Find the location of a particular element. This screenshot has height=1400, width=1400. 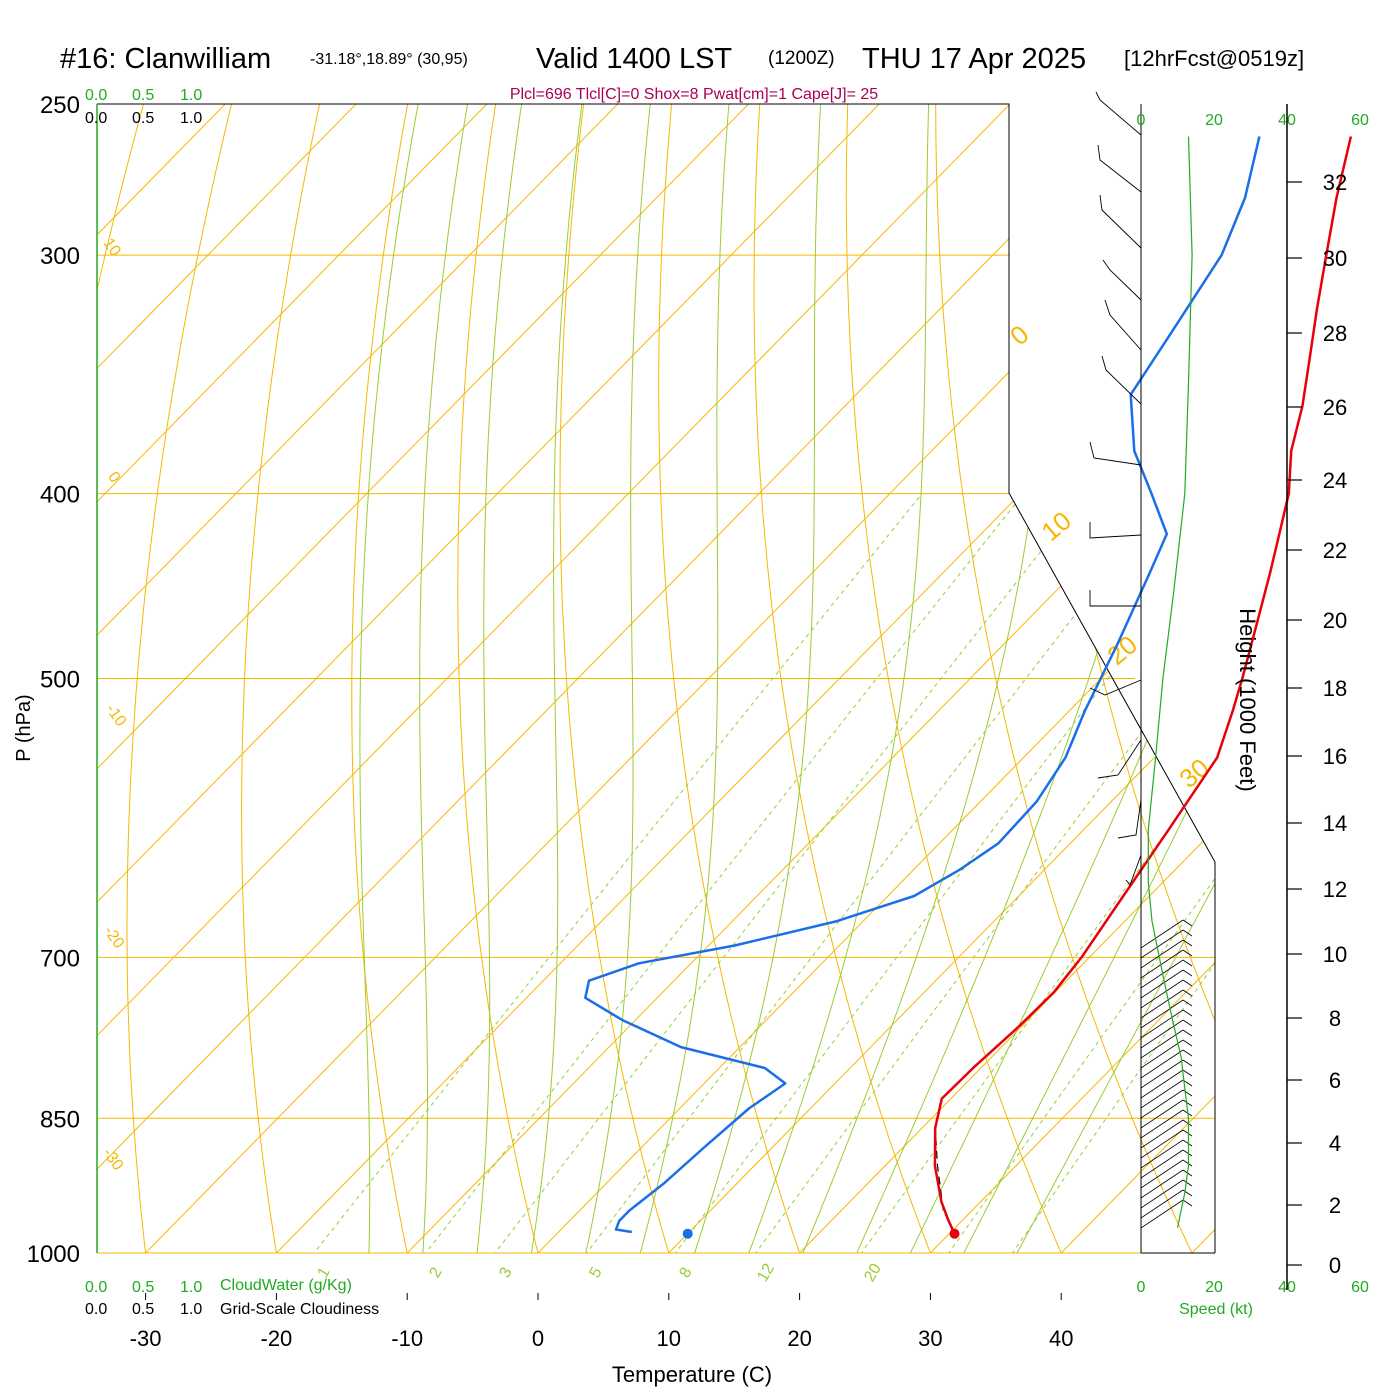

height-tick-label: 24 is located at coordinates (1335, 480).